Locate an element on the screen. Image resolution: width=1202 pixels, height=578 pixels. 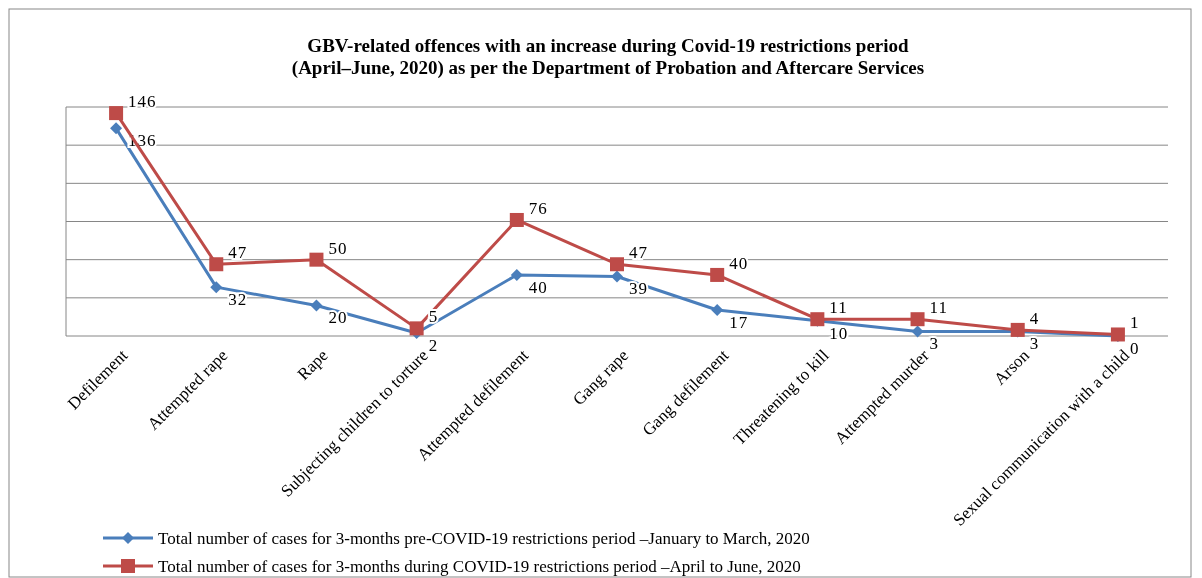
data-label: 76 is located at coordinates (538, 208).